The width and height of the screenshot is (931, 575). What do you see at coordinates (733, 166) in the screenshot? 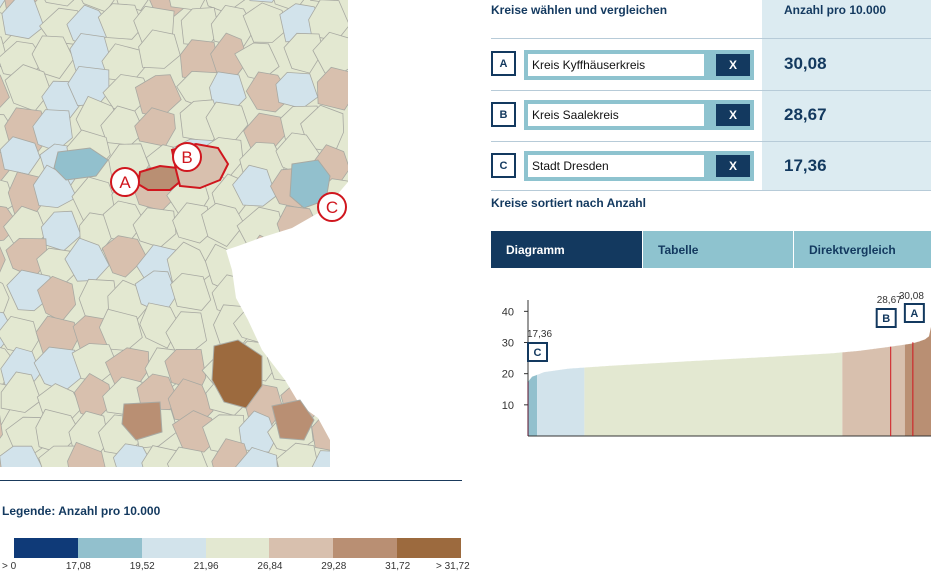
I see `clear-district-c-button: X` at bounding box center [733, 166].